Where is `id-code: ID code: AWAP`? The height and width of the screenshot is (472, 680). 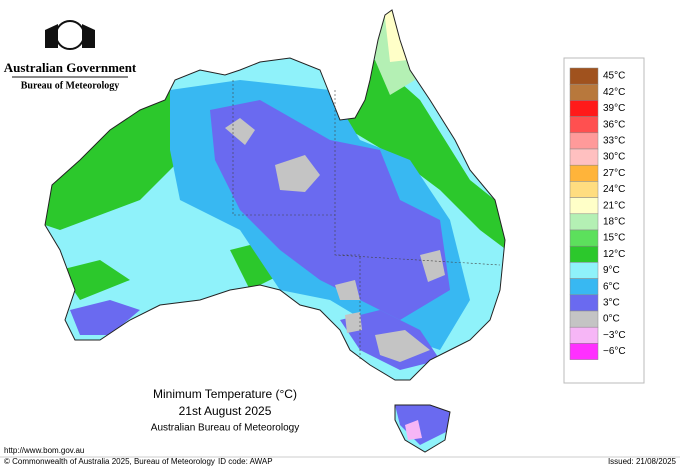 id-code: ID code: AWAP is located at coordinates (245, 461).